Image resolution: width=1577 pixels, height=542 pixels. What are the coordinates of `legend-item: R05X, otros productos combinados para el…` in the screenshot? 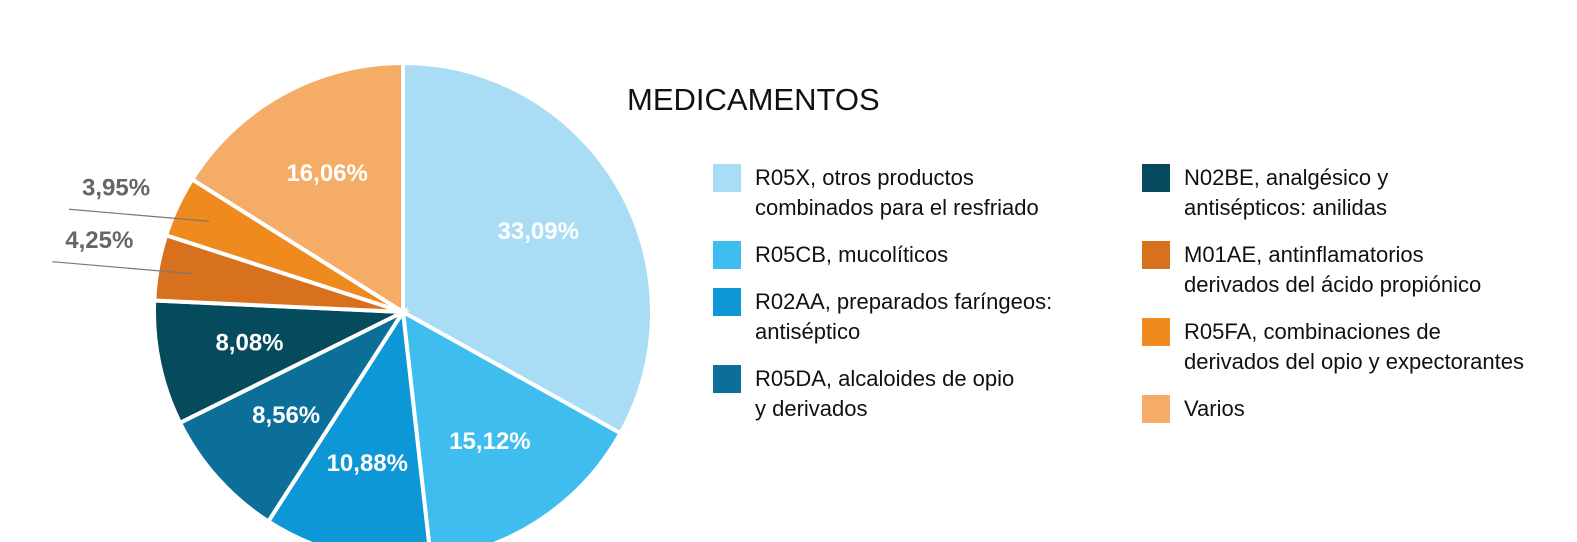 It's located at (882, 193).